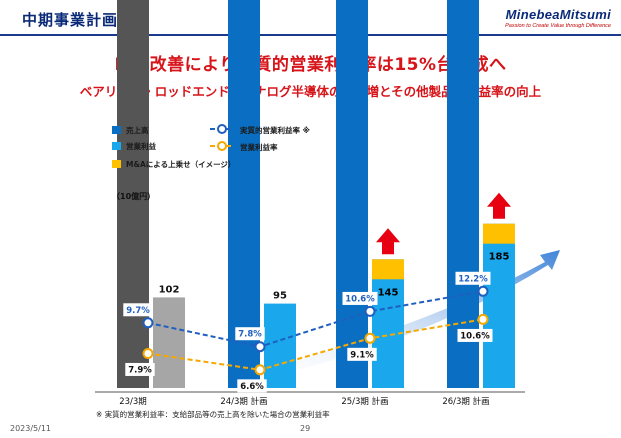 The height and width of the screenshot is (438, 621). Describe the element at coordinates (305, 428) in the screenshot. I see `page-number: 29` at that location.